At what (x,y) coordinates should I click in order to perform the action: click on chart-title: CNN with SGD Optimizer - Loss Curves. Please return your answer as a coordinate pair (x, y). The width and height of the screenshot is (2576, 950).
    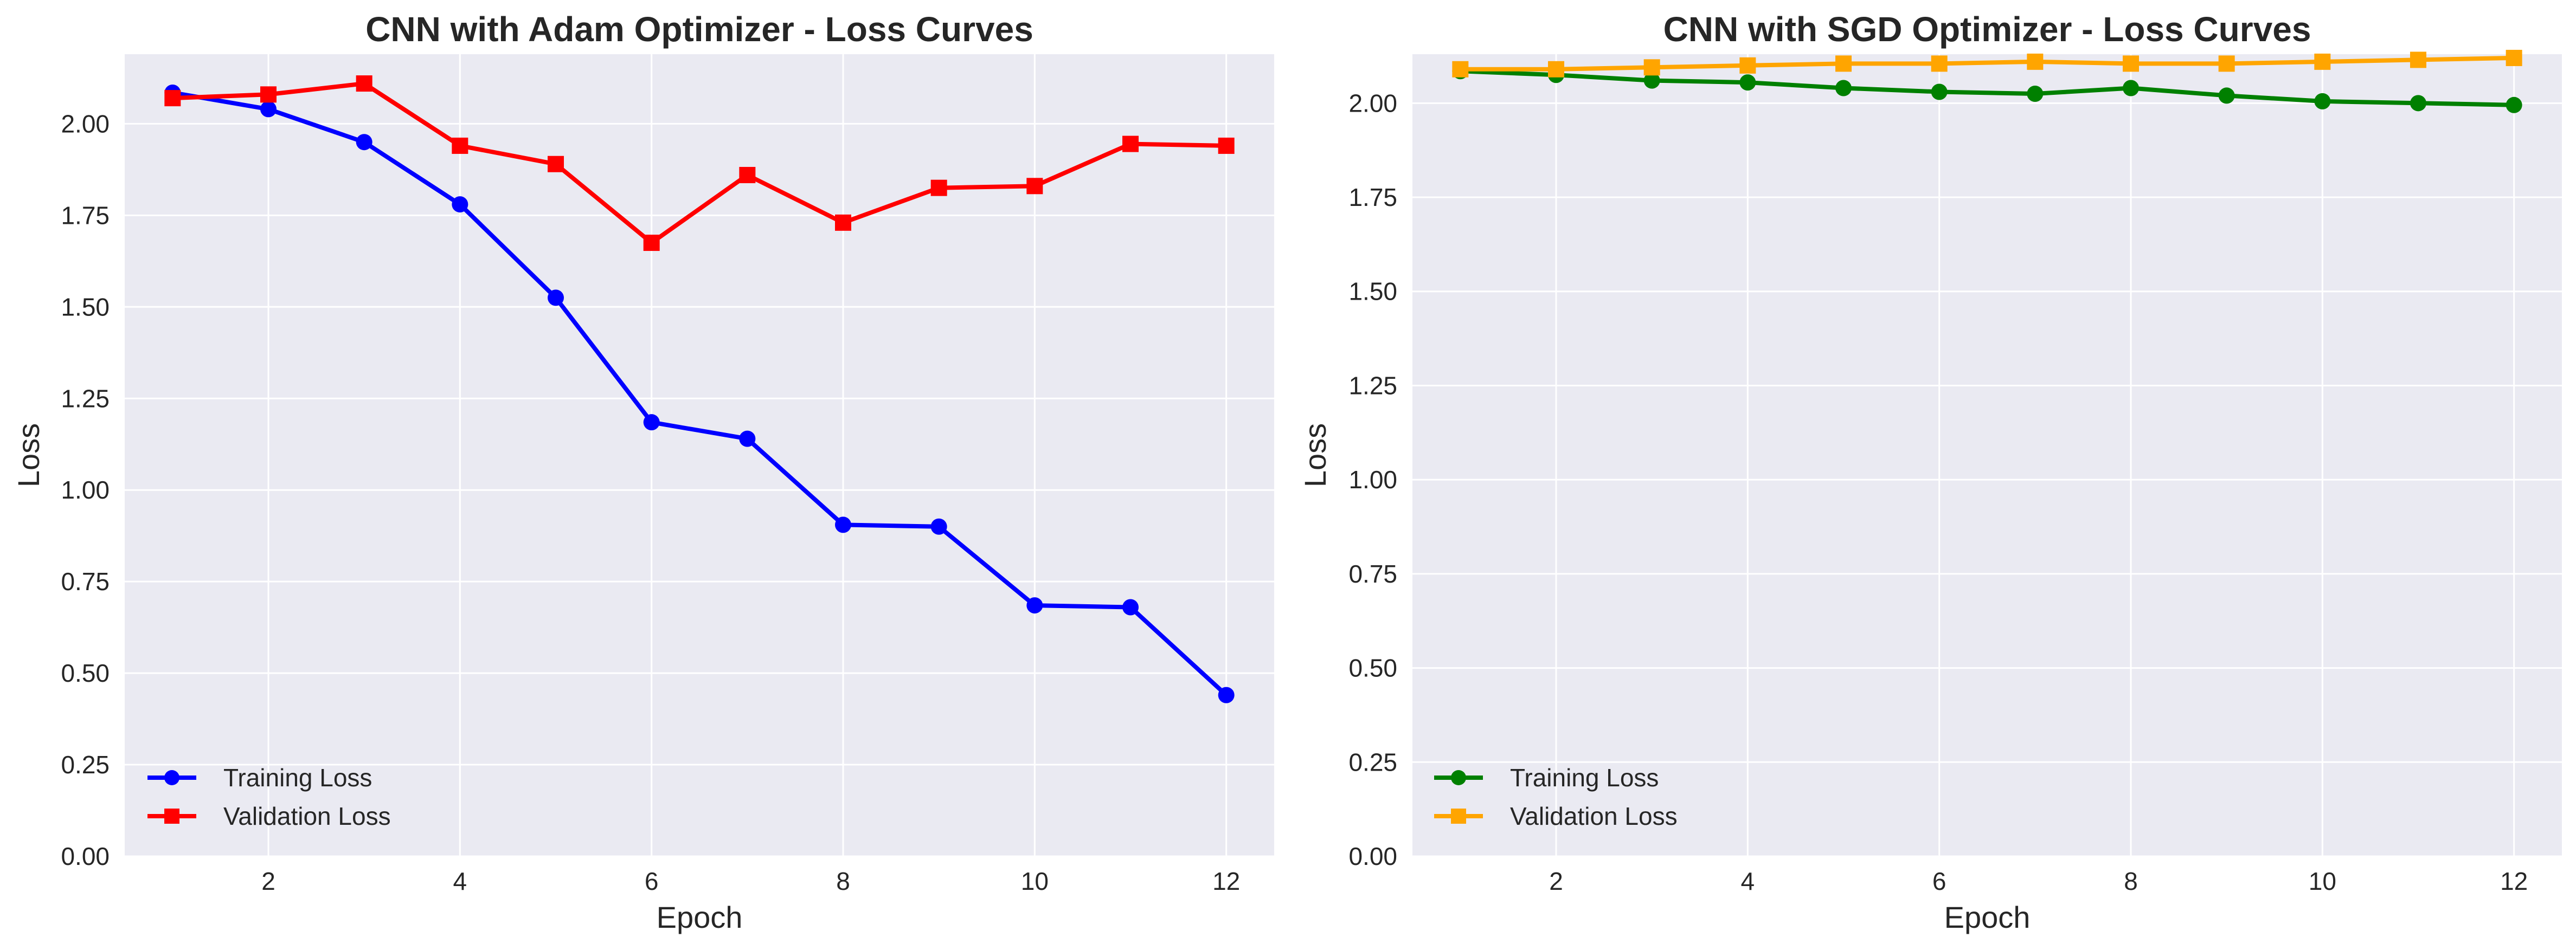
    Looking at the image, I should click on (1987, 30).